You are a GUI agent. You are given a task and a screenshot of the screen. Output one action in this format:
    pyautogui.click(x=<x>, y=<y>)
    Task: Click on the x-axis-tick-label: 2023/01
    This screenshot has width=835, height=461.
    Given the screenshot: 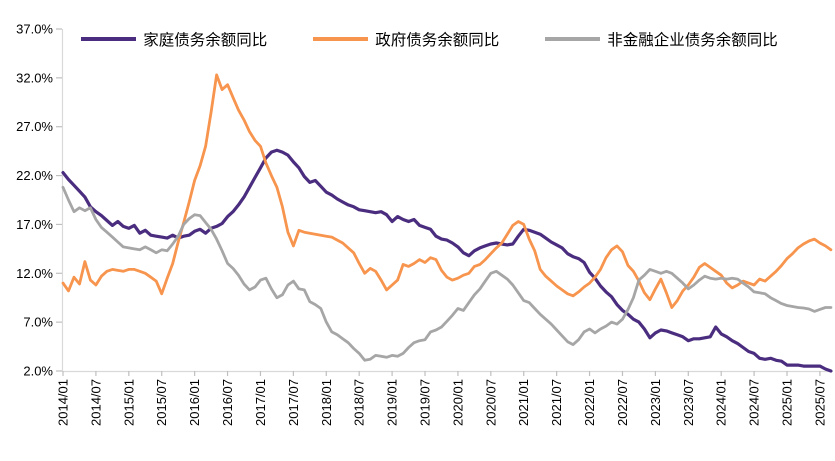 What is the action you would take?
    pyautogui.click(x=655, y=402)
    